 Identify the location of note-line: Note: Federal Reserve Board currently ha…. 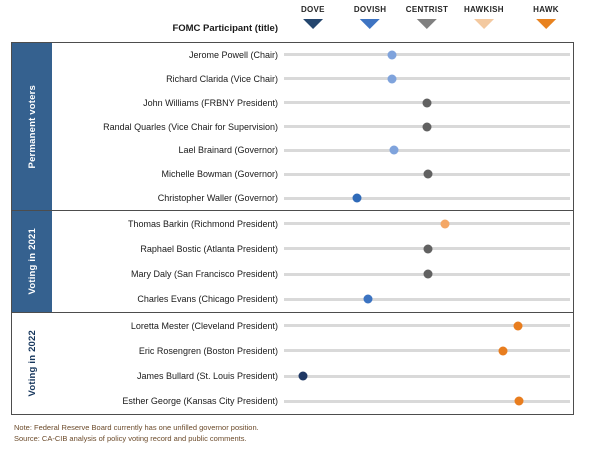
(136, 427).